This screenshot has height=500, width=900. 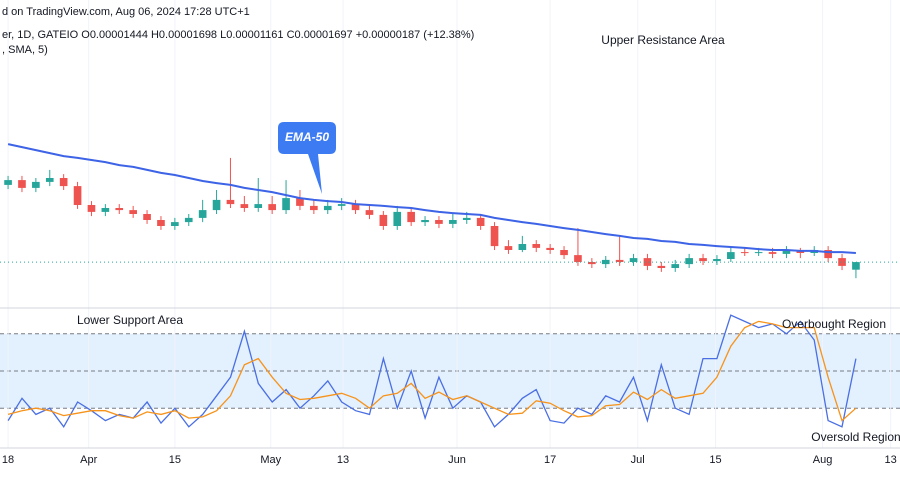 I want to click on callout-label: EMA-50, so click(x=307, y=137).